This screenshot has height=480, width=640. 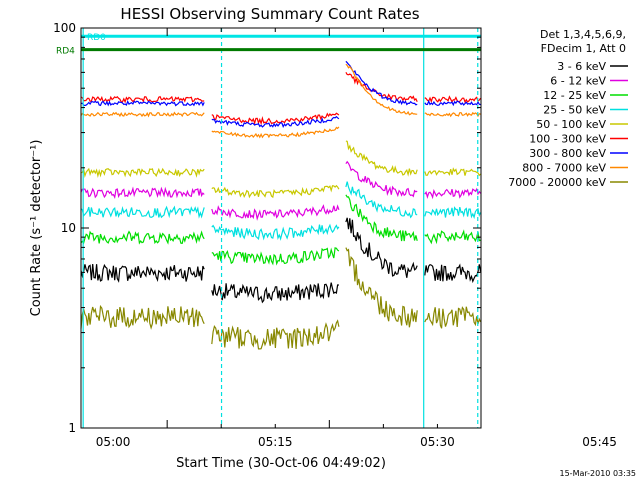 I want to click on legend-label: 3 - 6 keV, so click(x=581, y=66).